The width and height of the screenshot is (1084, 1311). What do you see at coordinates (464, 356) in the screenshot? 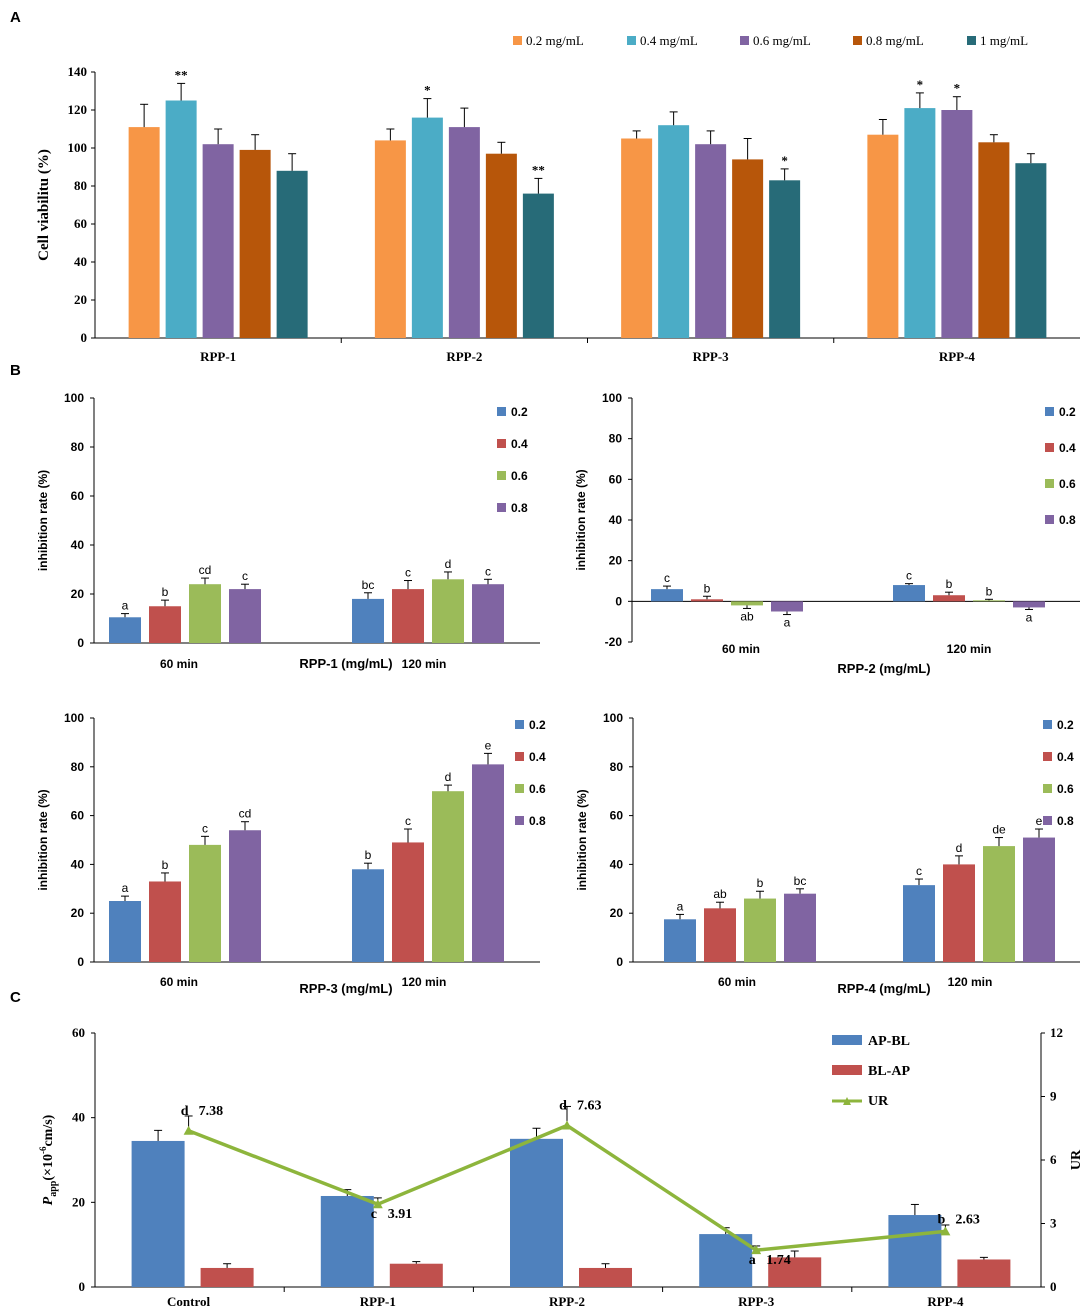
I see `x-tick-label: RPP-2` at bounding box center [464, 356].